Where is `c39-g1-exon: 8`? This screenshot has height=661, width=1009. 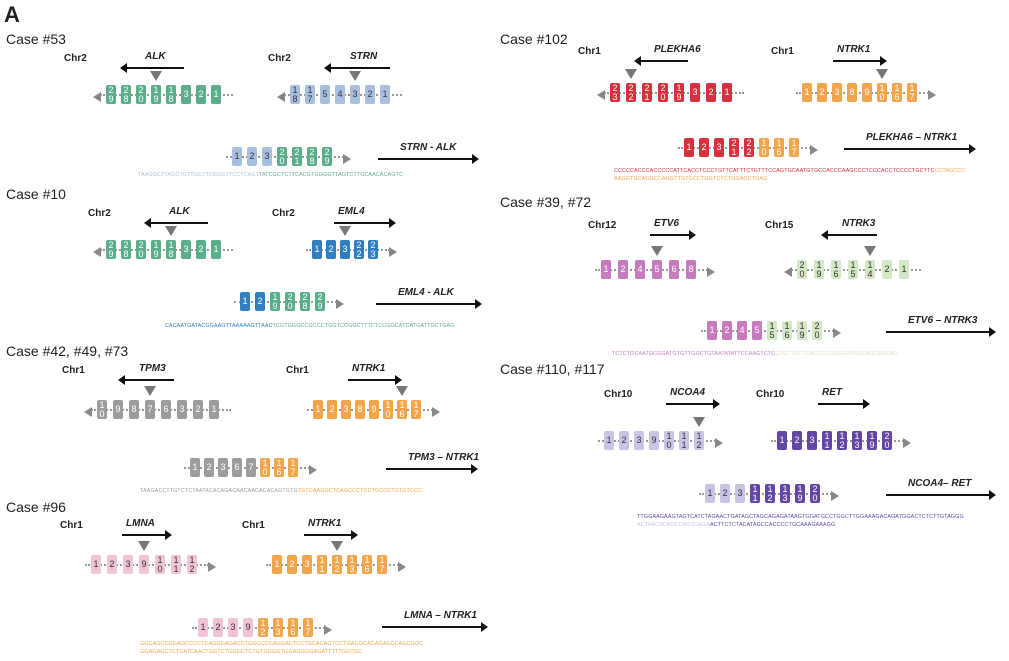
c39-g1-exon: 8 is located at coordinates (691, 269).